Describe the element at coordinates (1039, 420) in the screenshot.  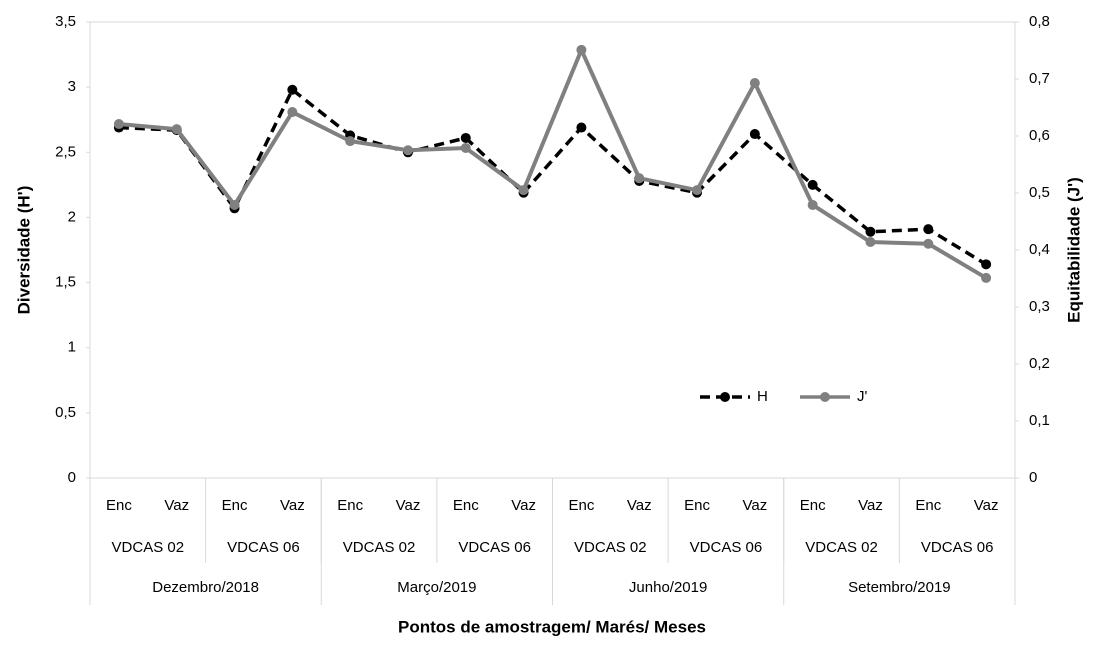
I see `y2-tick-label: 0,1` at that location.